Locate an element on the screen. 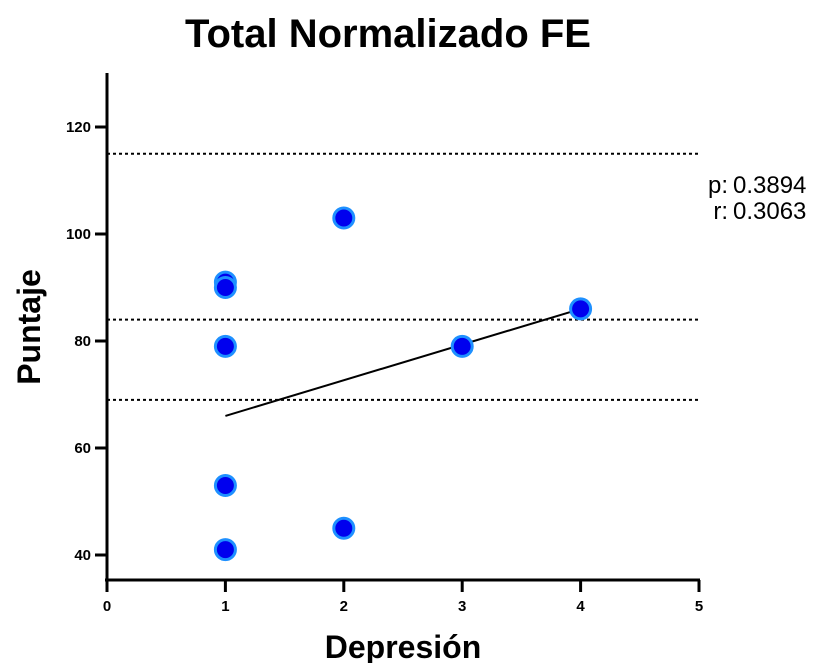 The image size is (827, 663). r-value: 0.3063 is located at coordinates (769, 211).